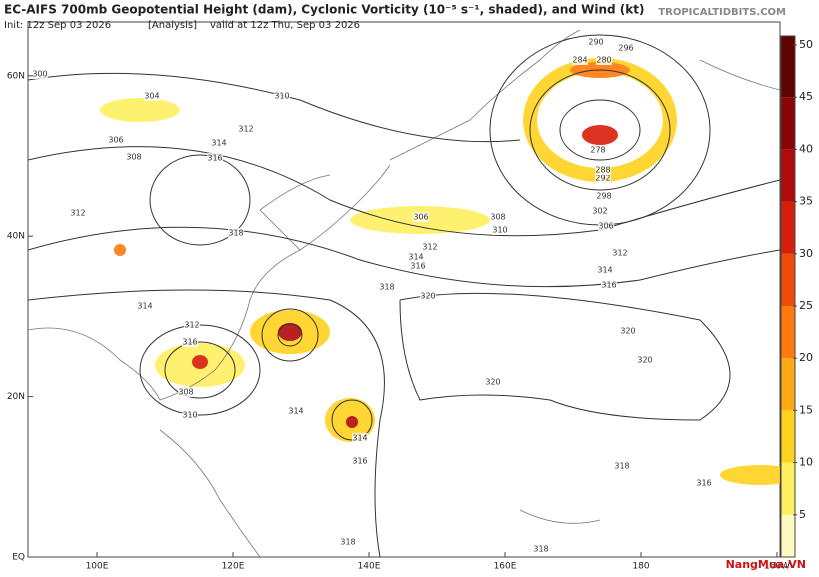  Describe the element at coordinates (233, 567) in the screenshot. I see `lon-label: 120E` at that location.